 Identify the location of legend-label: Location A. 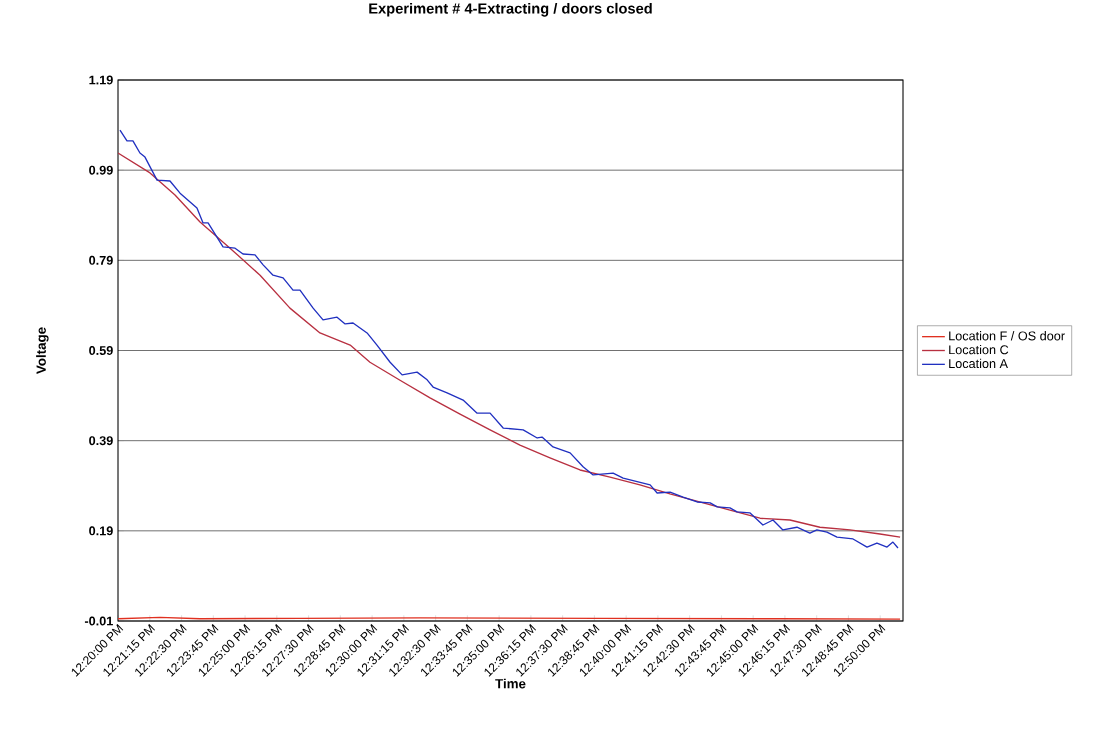
(978, 363).